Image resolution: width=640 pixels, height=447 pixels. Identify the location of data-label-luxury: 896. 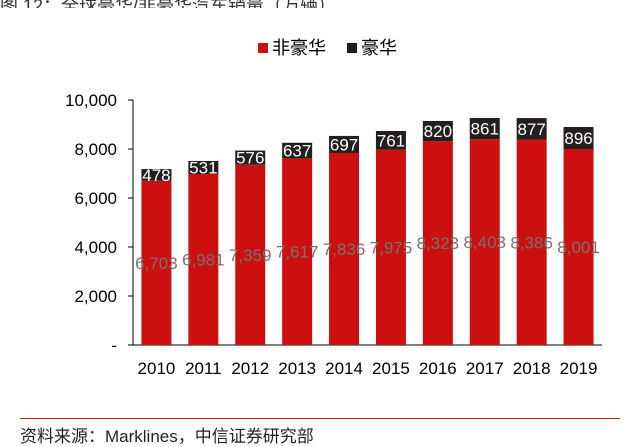
(578, 138).